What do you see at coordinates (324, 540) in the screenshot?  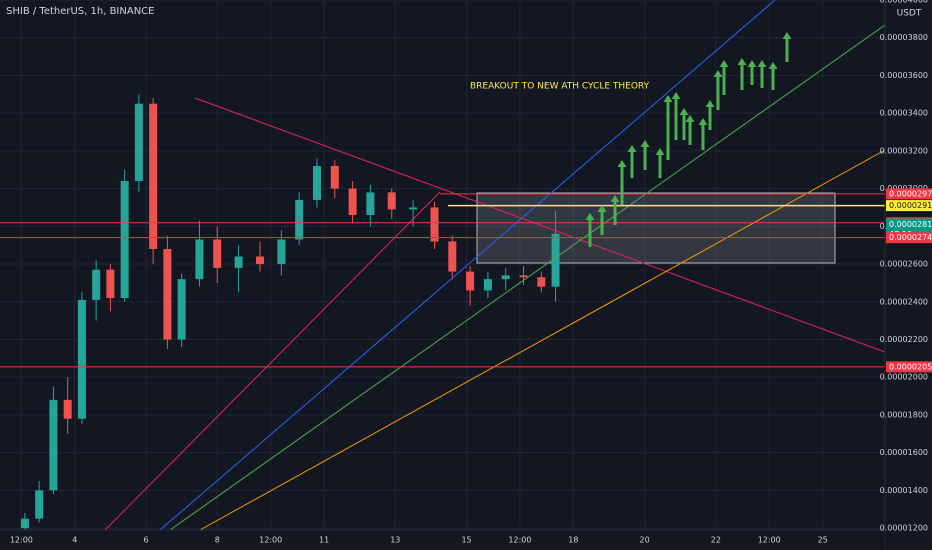 I see `x-tick-label: 11` at bounding box center [324, 540].